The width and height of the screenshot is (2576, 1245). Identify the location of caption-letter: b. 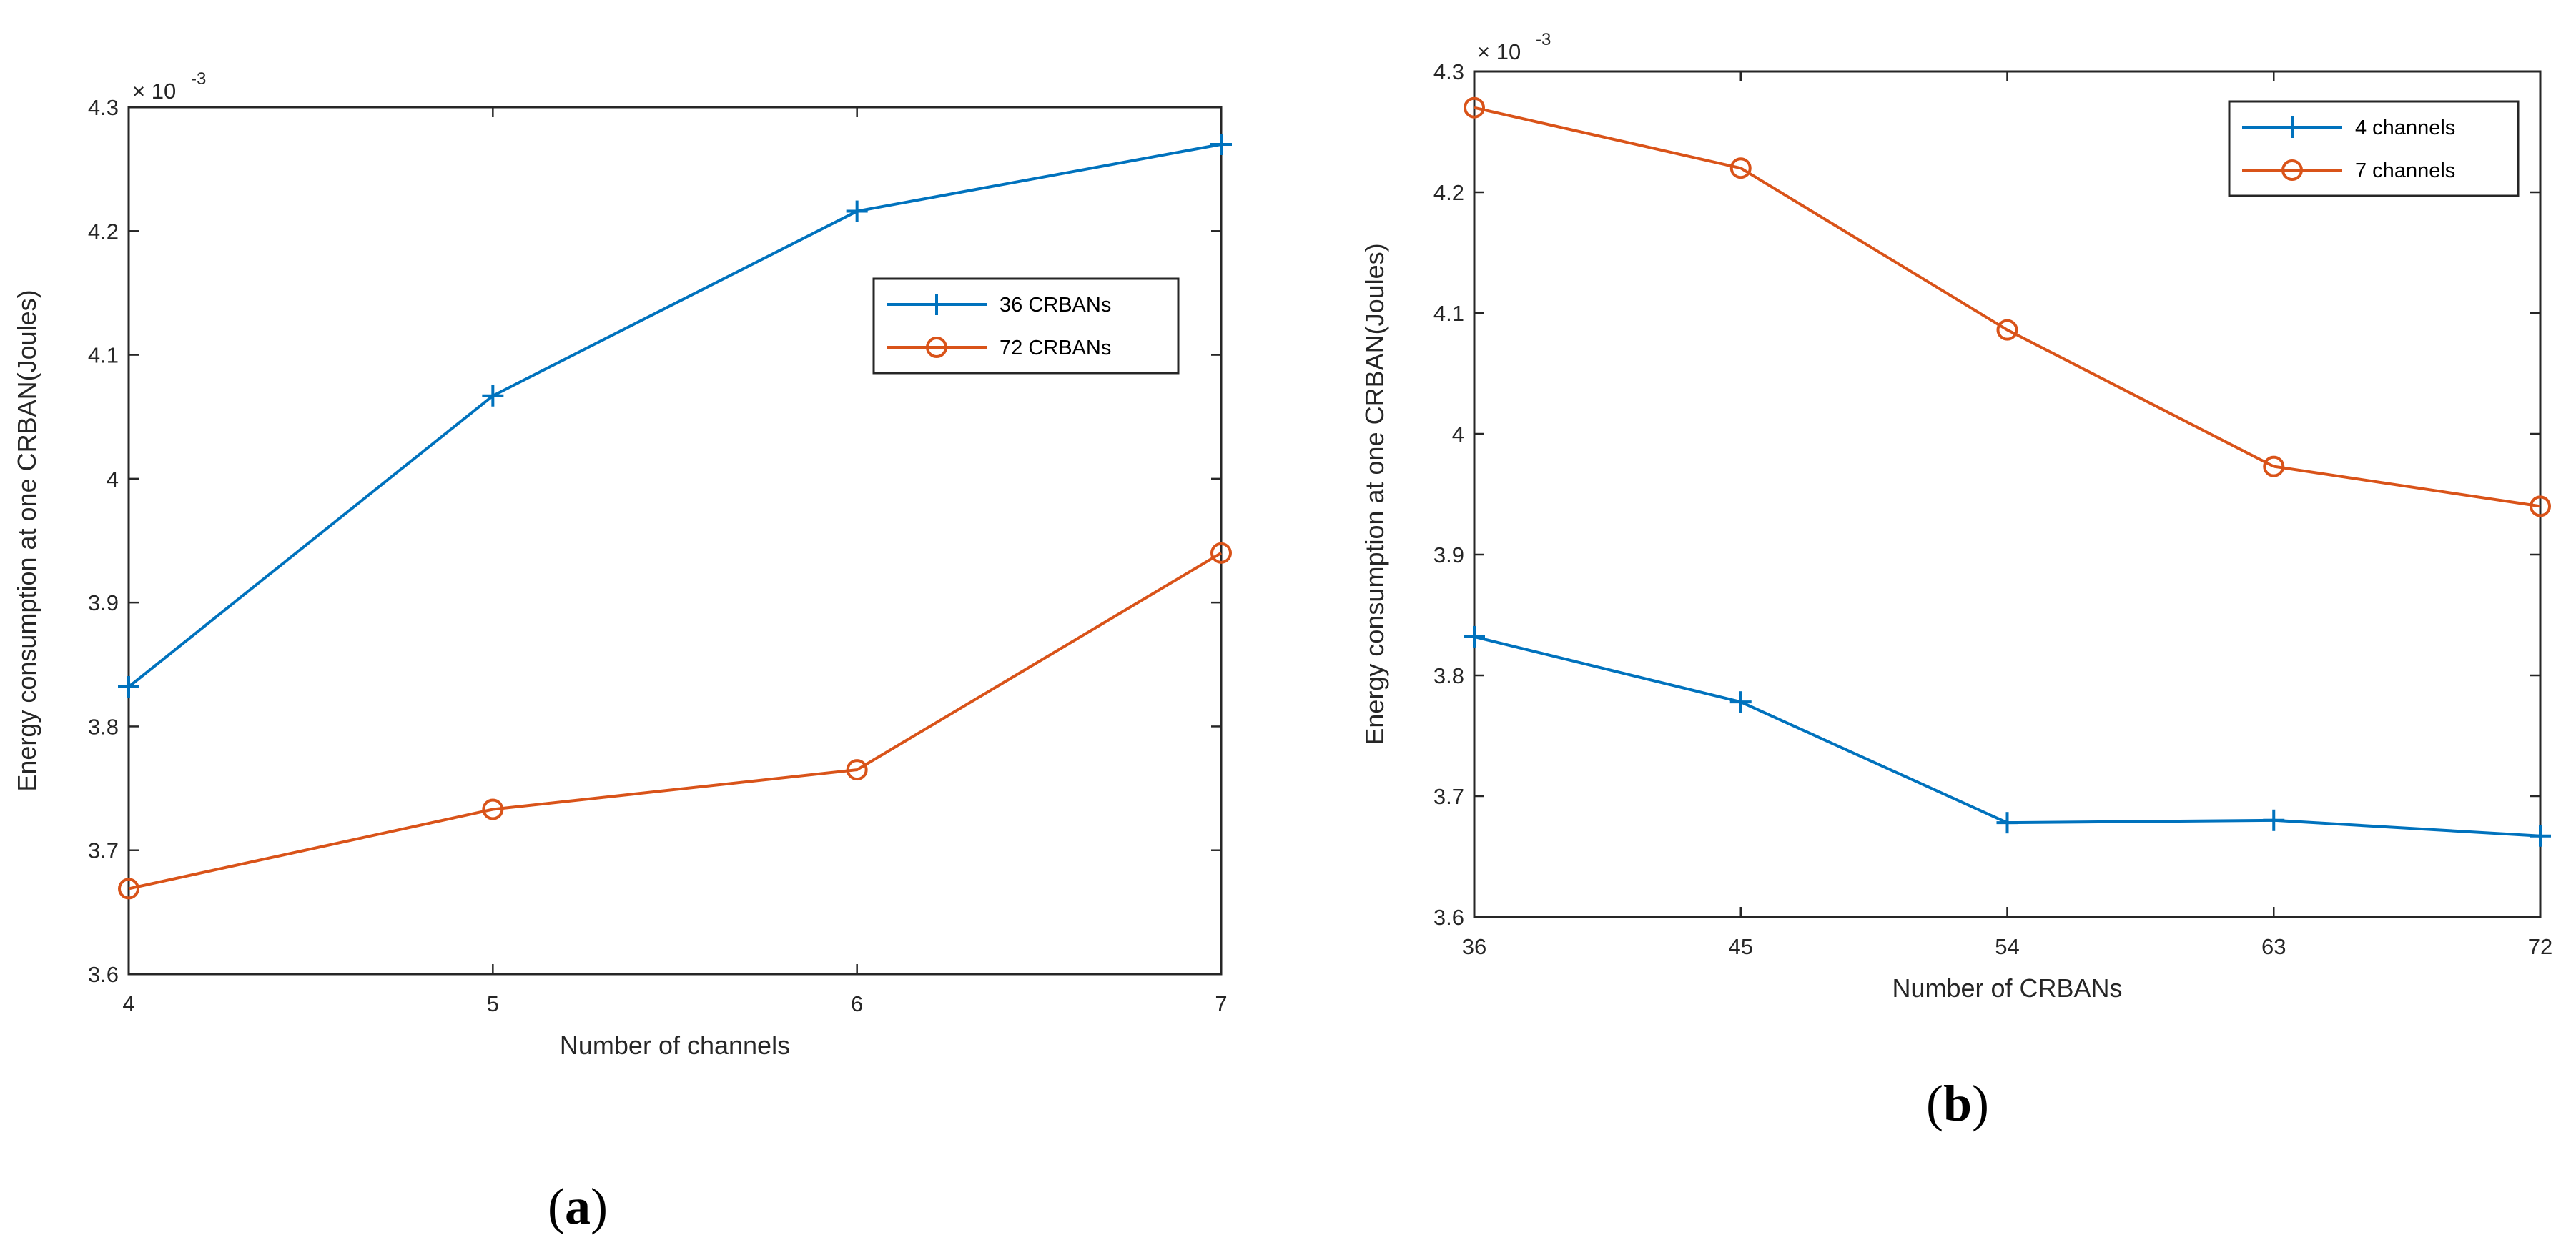
(1957, 1104).